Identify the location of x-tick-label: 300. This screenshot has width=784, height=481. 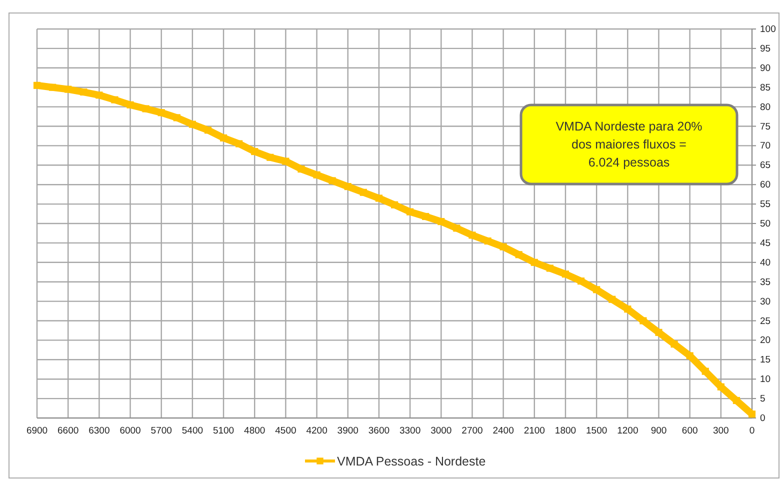
(720, 431).